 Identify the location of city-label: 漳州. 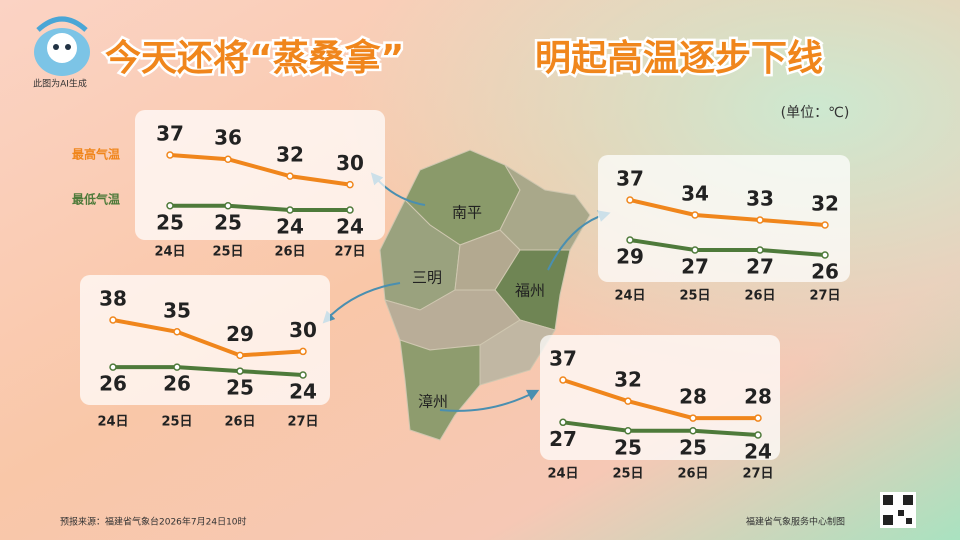
(433, 402).